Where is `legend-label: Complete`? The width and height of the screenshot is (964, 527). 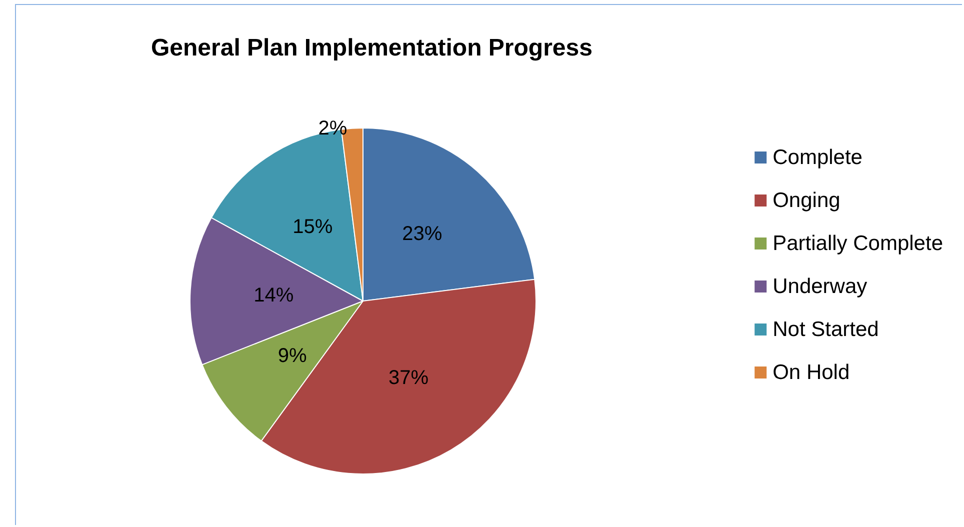
legend-label: Complete is located at coordinates (817, 157).